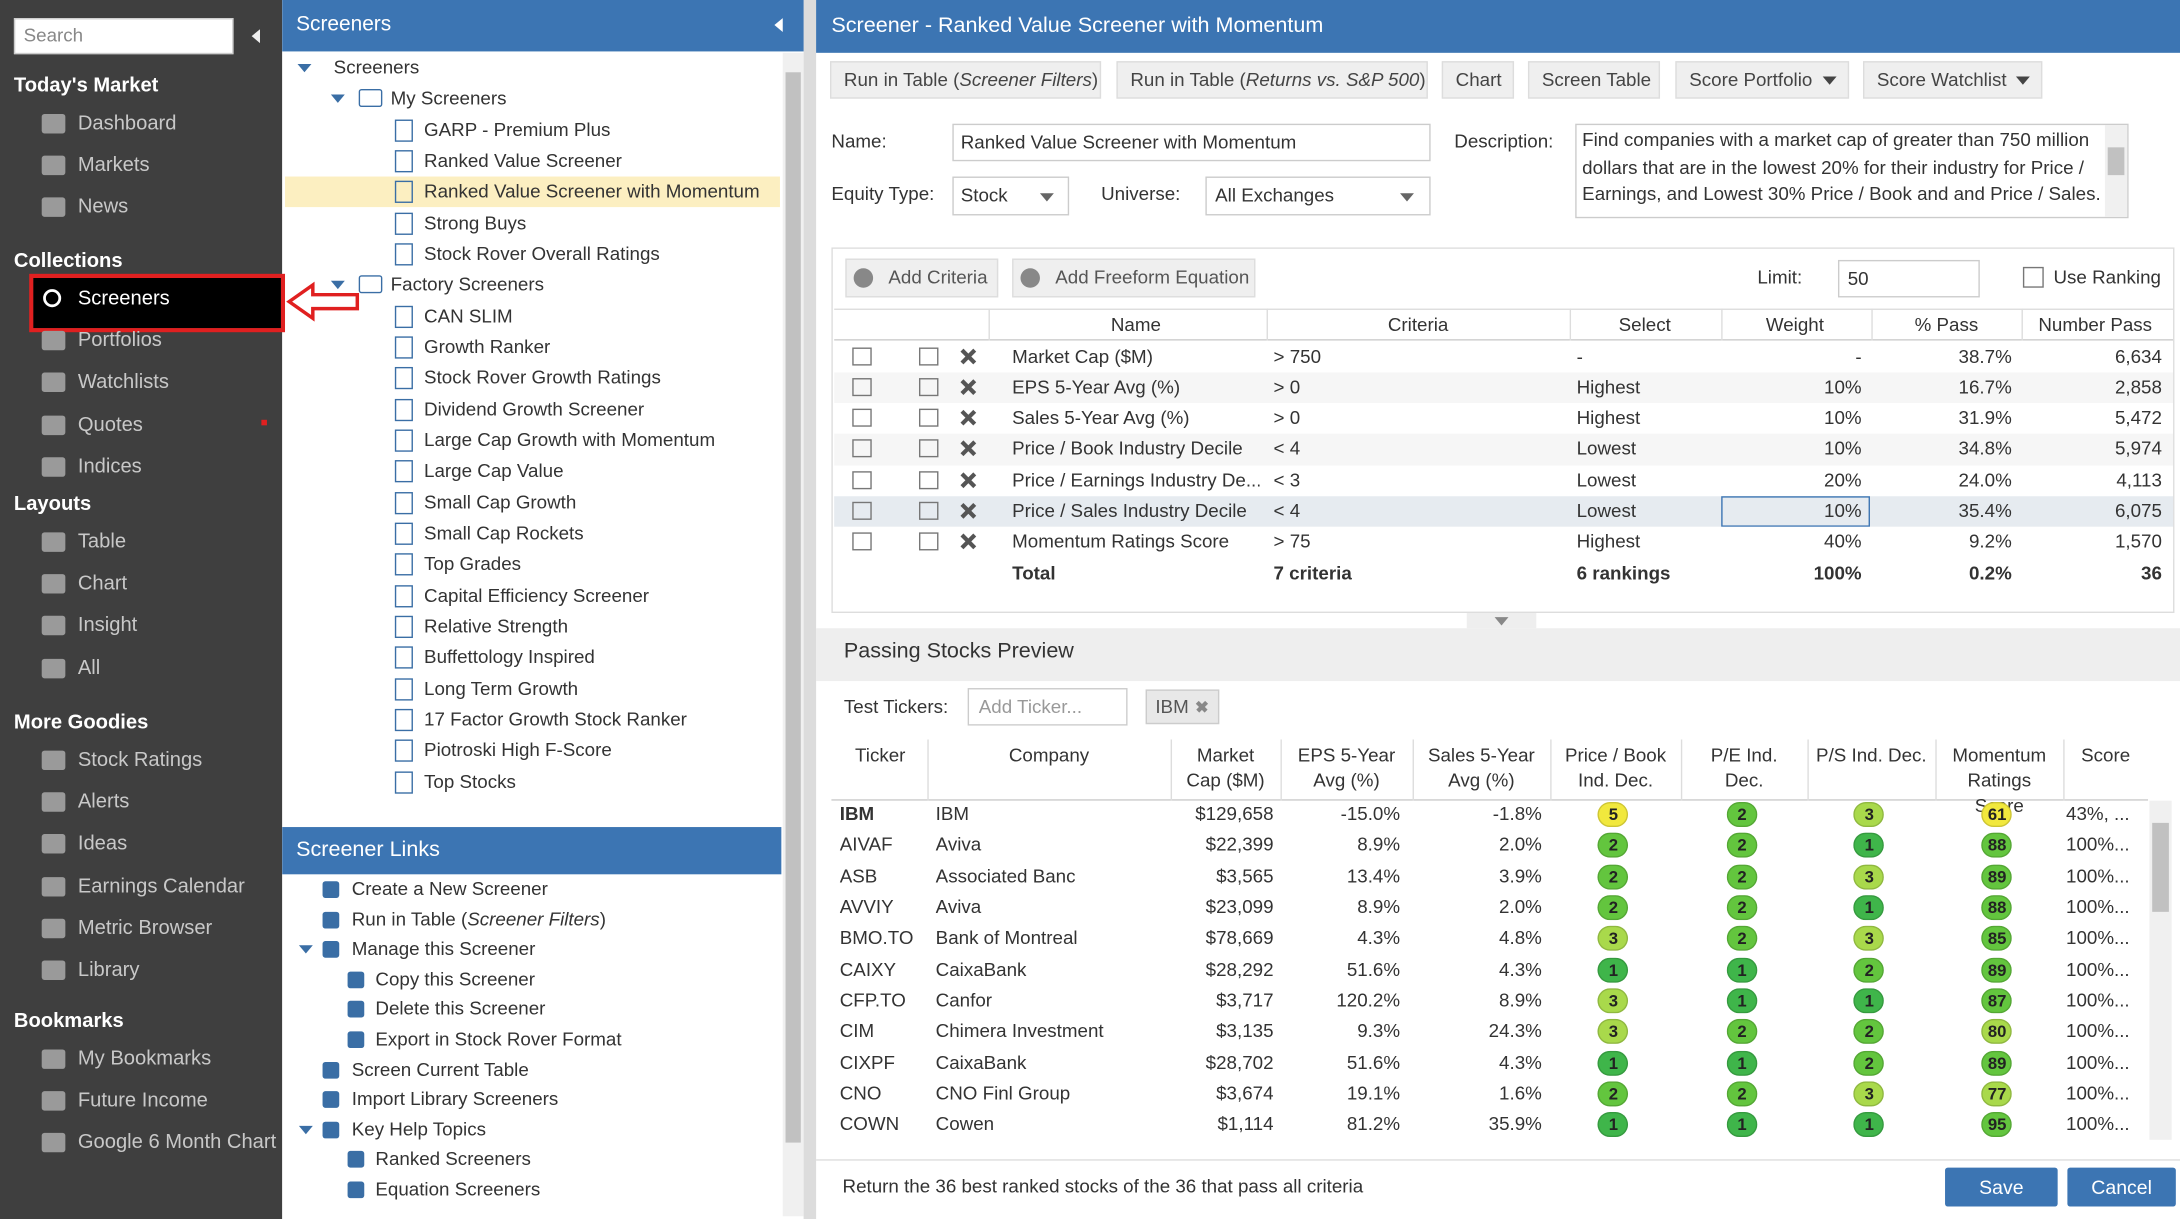  What do you see at coordinates (89, 668) in the screenshot?
I see `nav-item: All` at bounding box center [89, 668].